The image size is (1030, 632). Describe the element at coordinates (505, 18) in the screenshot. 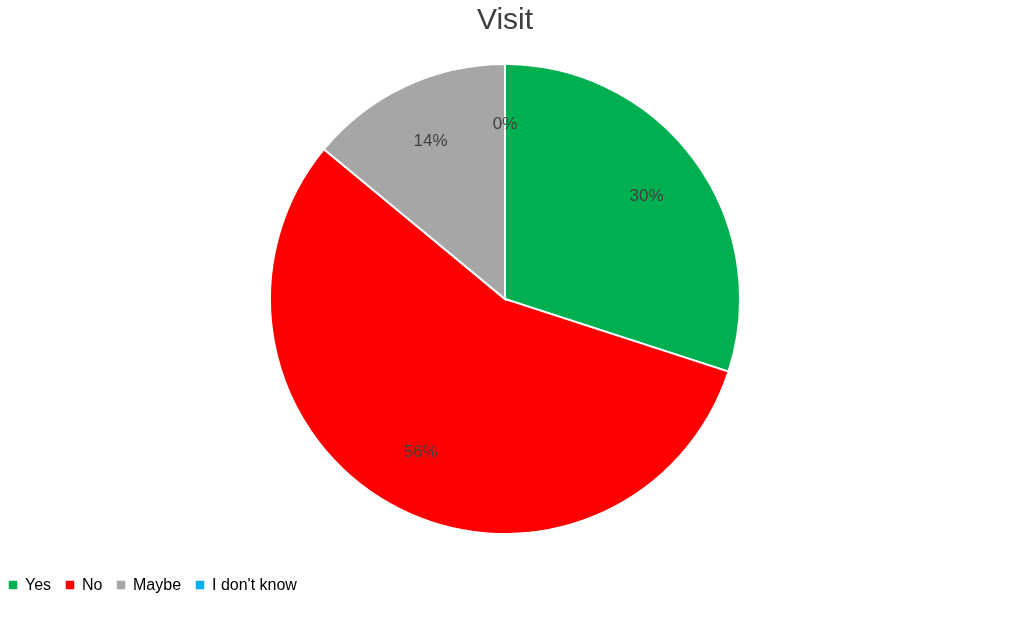

I see `chart-title: Visit` at that location.